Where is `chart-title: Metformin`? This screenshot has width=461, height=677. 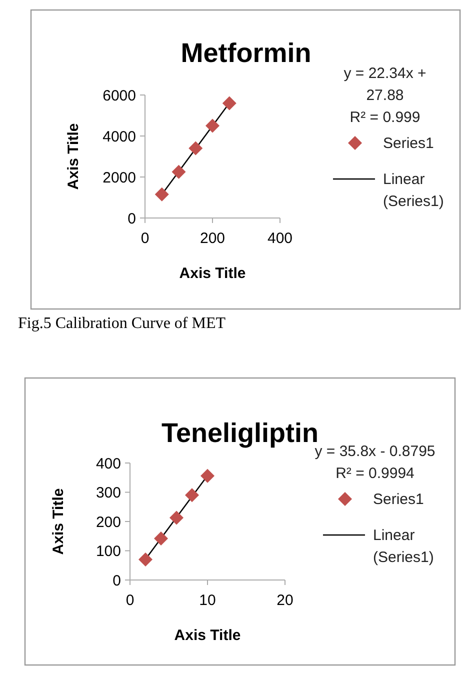
chart-title: Metformin is located at coordinates (246, 53).